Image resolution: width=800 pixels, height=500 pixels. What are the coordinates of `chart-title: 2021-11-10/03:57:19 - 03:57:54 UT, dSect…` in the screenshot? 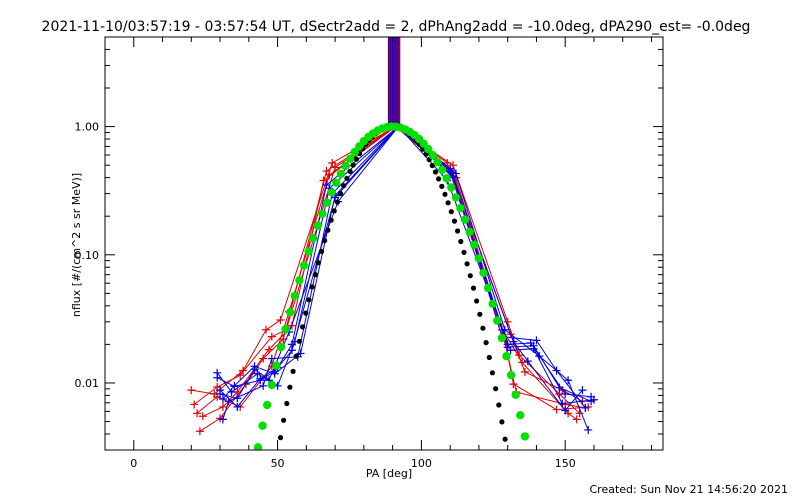 It's located at (396, 27).